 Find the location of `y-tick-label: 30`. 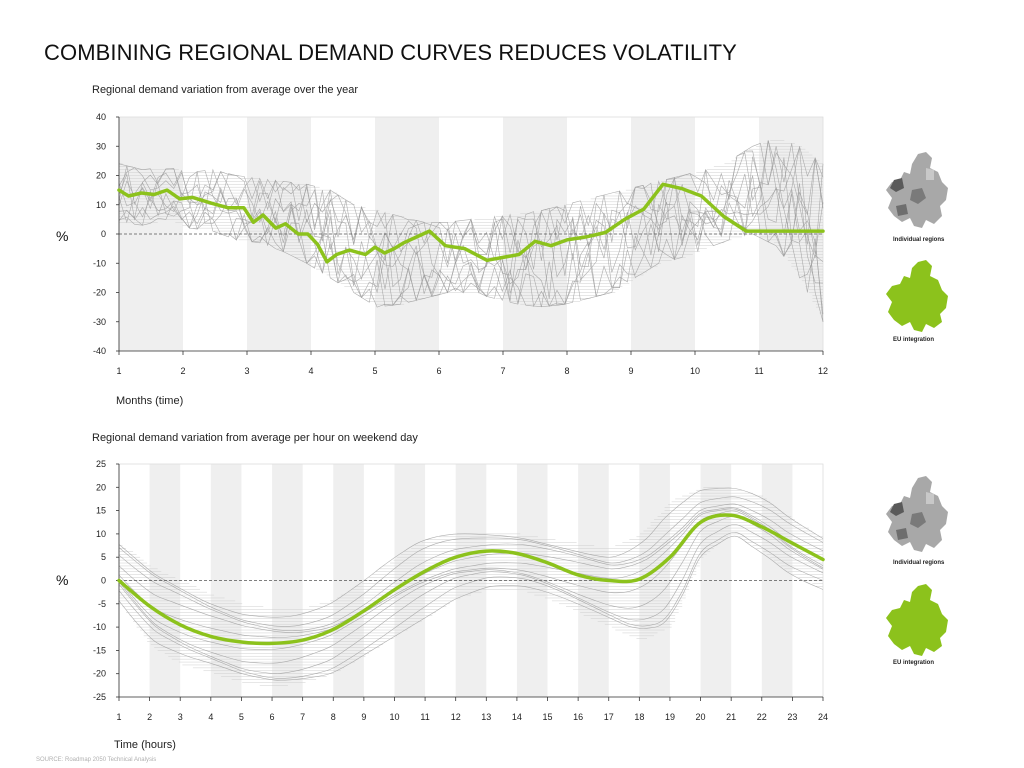

y-tick-label: 30 is located at coordinates (101, 146).